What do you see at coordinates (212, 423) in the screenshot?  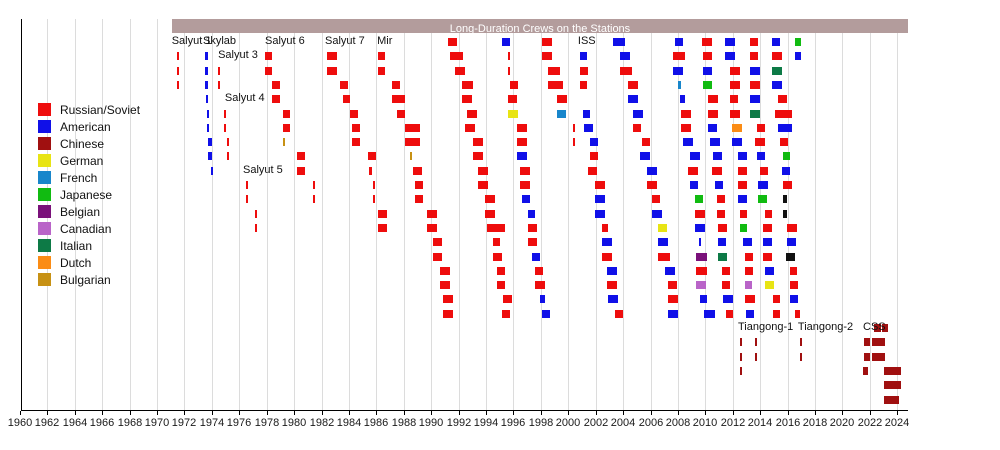 I see `axis-tick-label: 1974` at bounding box center [212, 423].